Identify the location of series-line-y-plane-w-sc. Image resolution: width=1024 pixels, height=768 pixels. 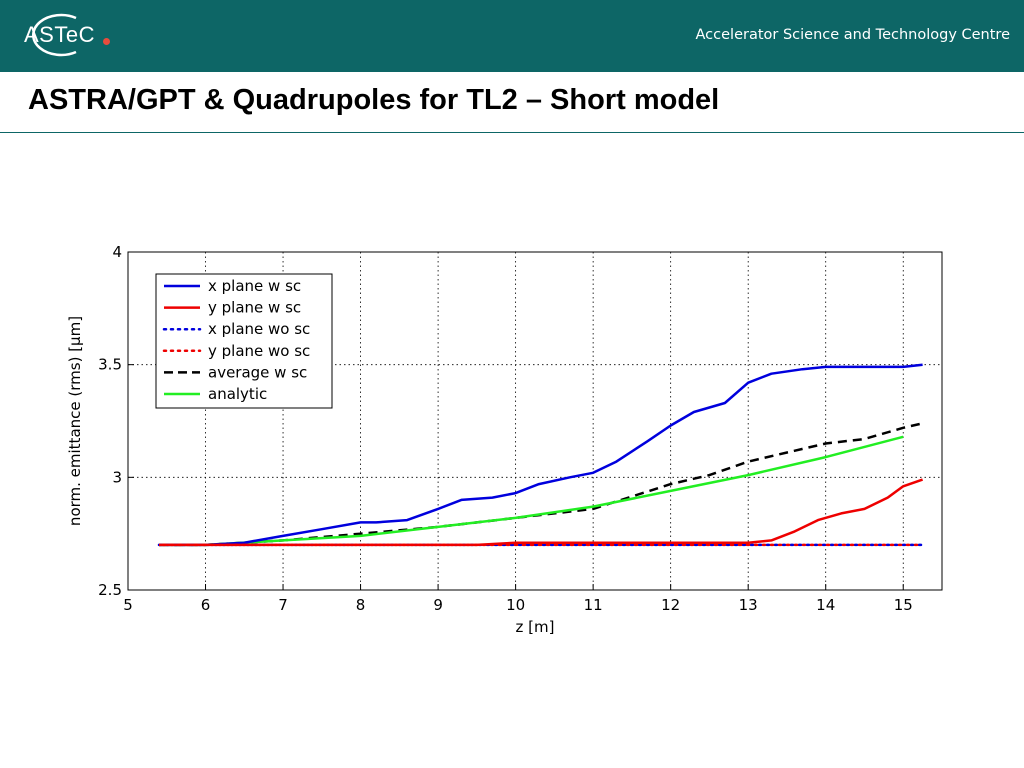
(541, 512).